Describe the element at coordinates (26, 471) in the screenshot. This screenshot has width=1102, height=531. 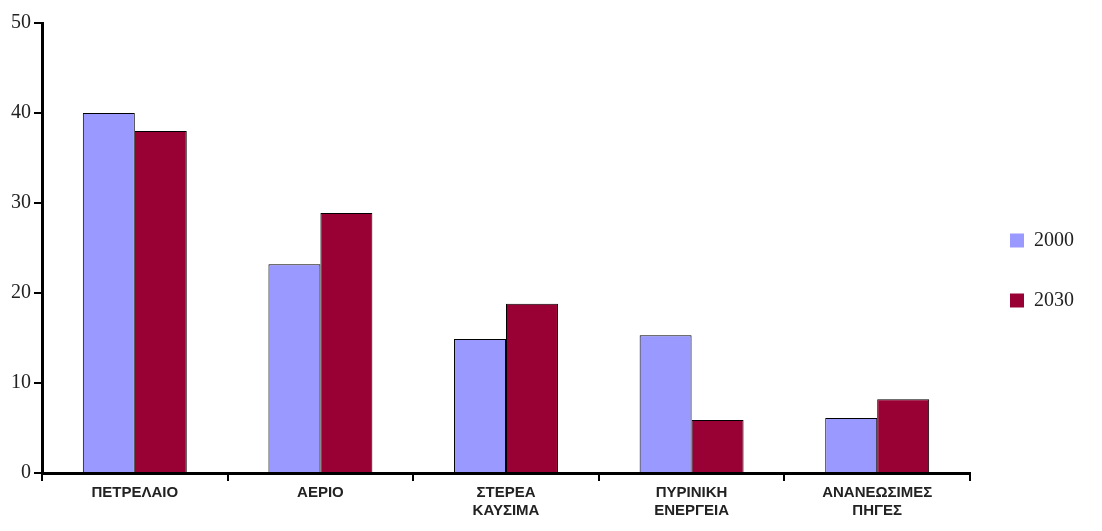
I see `y-tick-label: 0` at that location.